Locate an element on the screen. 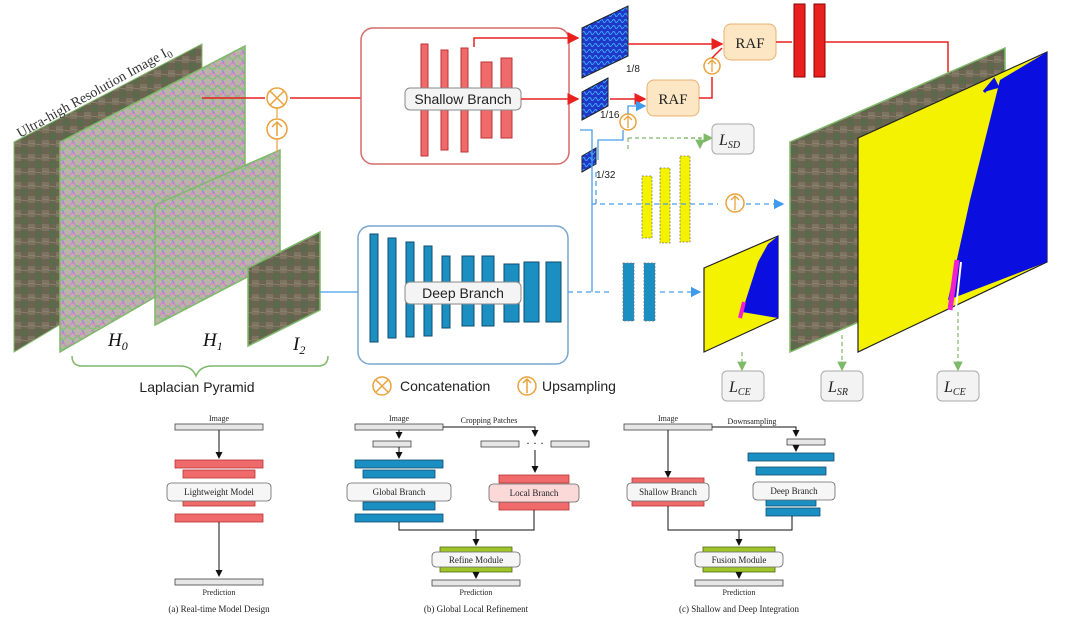 The image size is (1070, 619). downsampling-label: Downsampling is located at coordinates (752, 421).